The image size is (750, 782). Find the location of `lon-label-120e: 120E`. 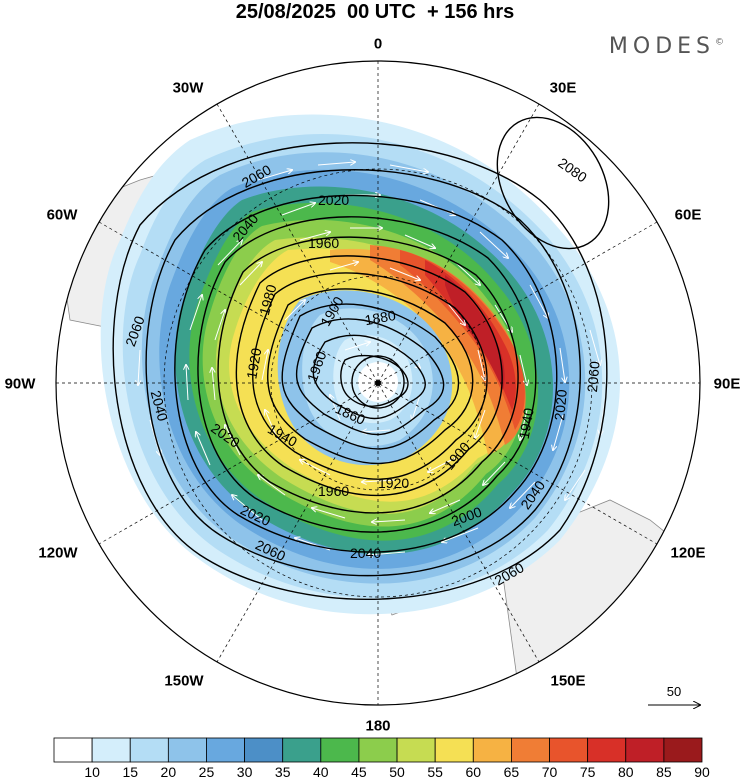

lon-label-120e: 120E is located at coordinates (688, 553).